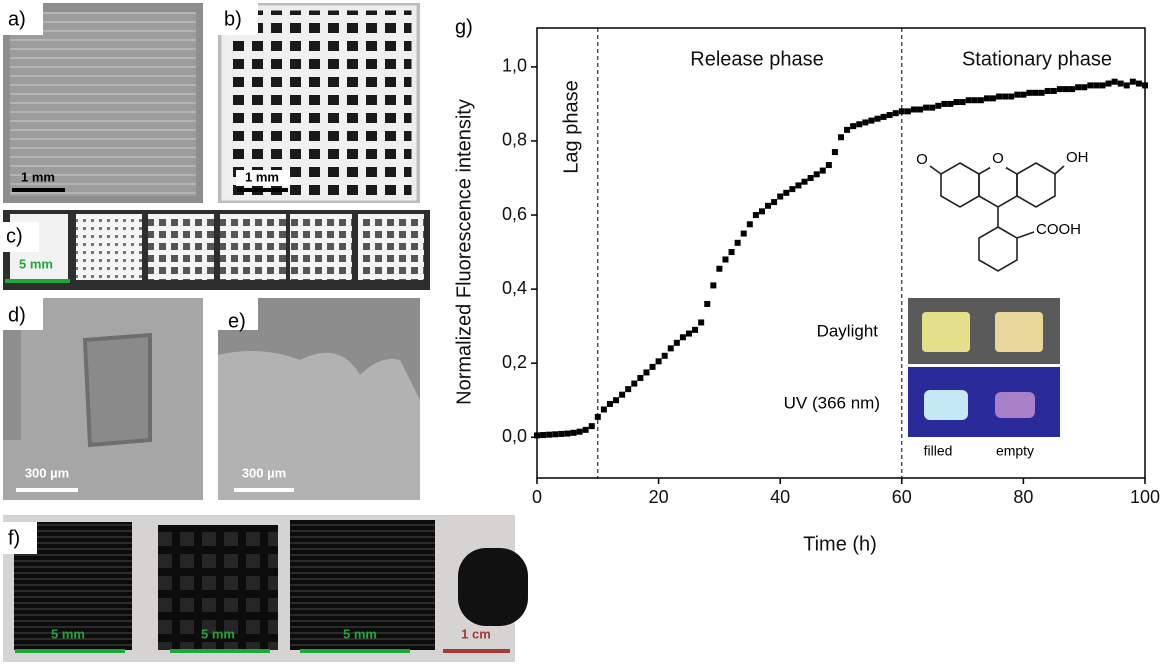  I want to click on panel-label: a), so click(17, 19).